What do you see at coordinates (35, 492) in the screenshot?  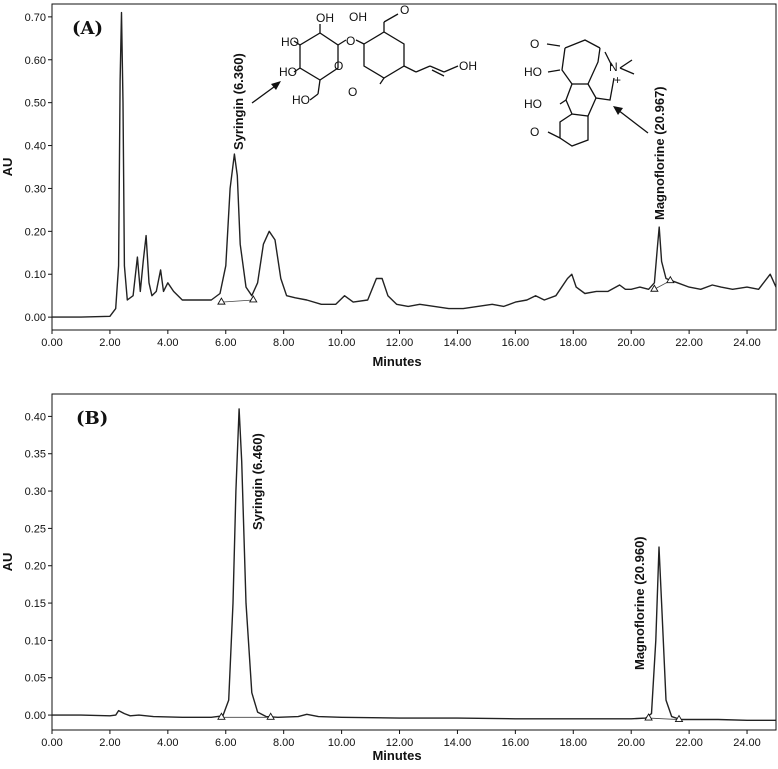 I see `panel-b-y-tick-label: 0.30` at bounding box center [35, 492].